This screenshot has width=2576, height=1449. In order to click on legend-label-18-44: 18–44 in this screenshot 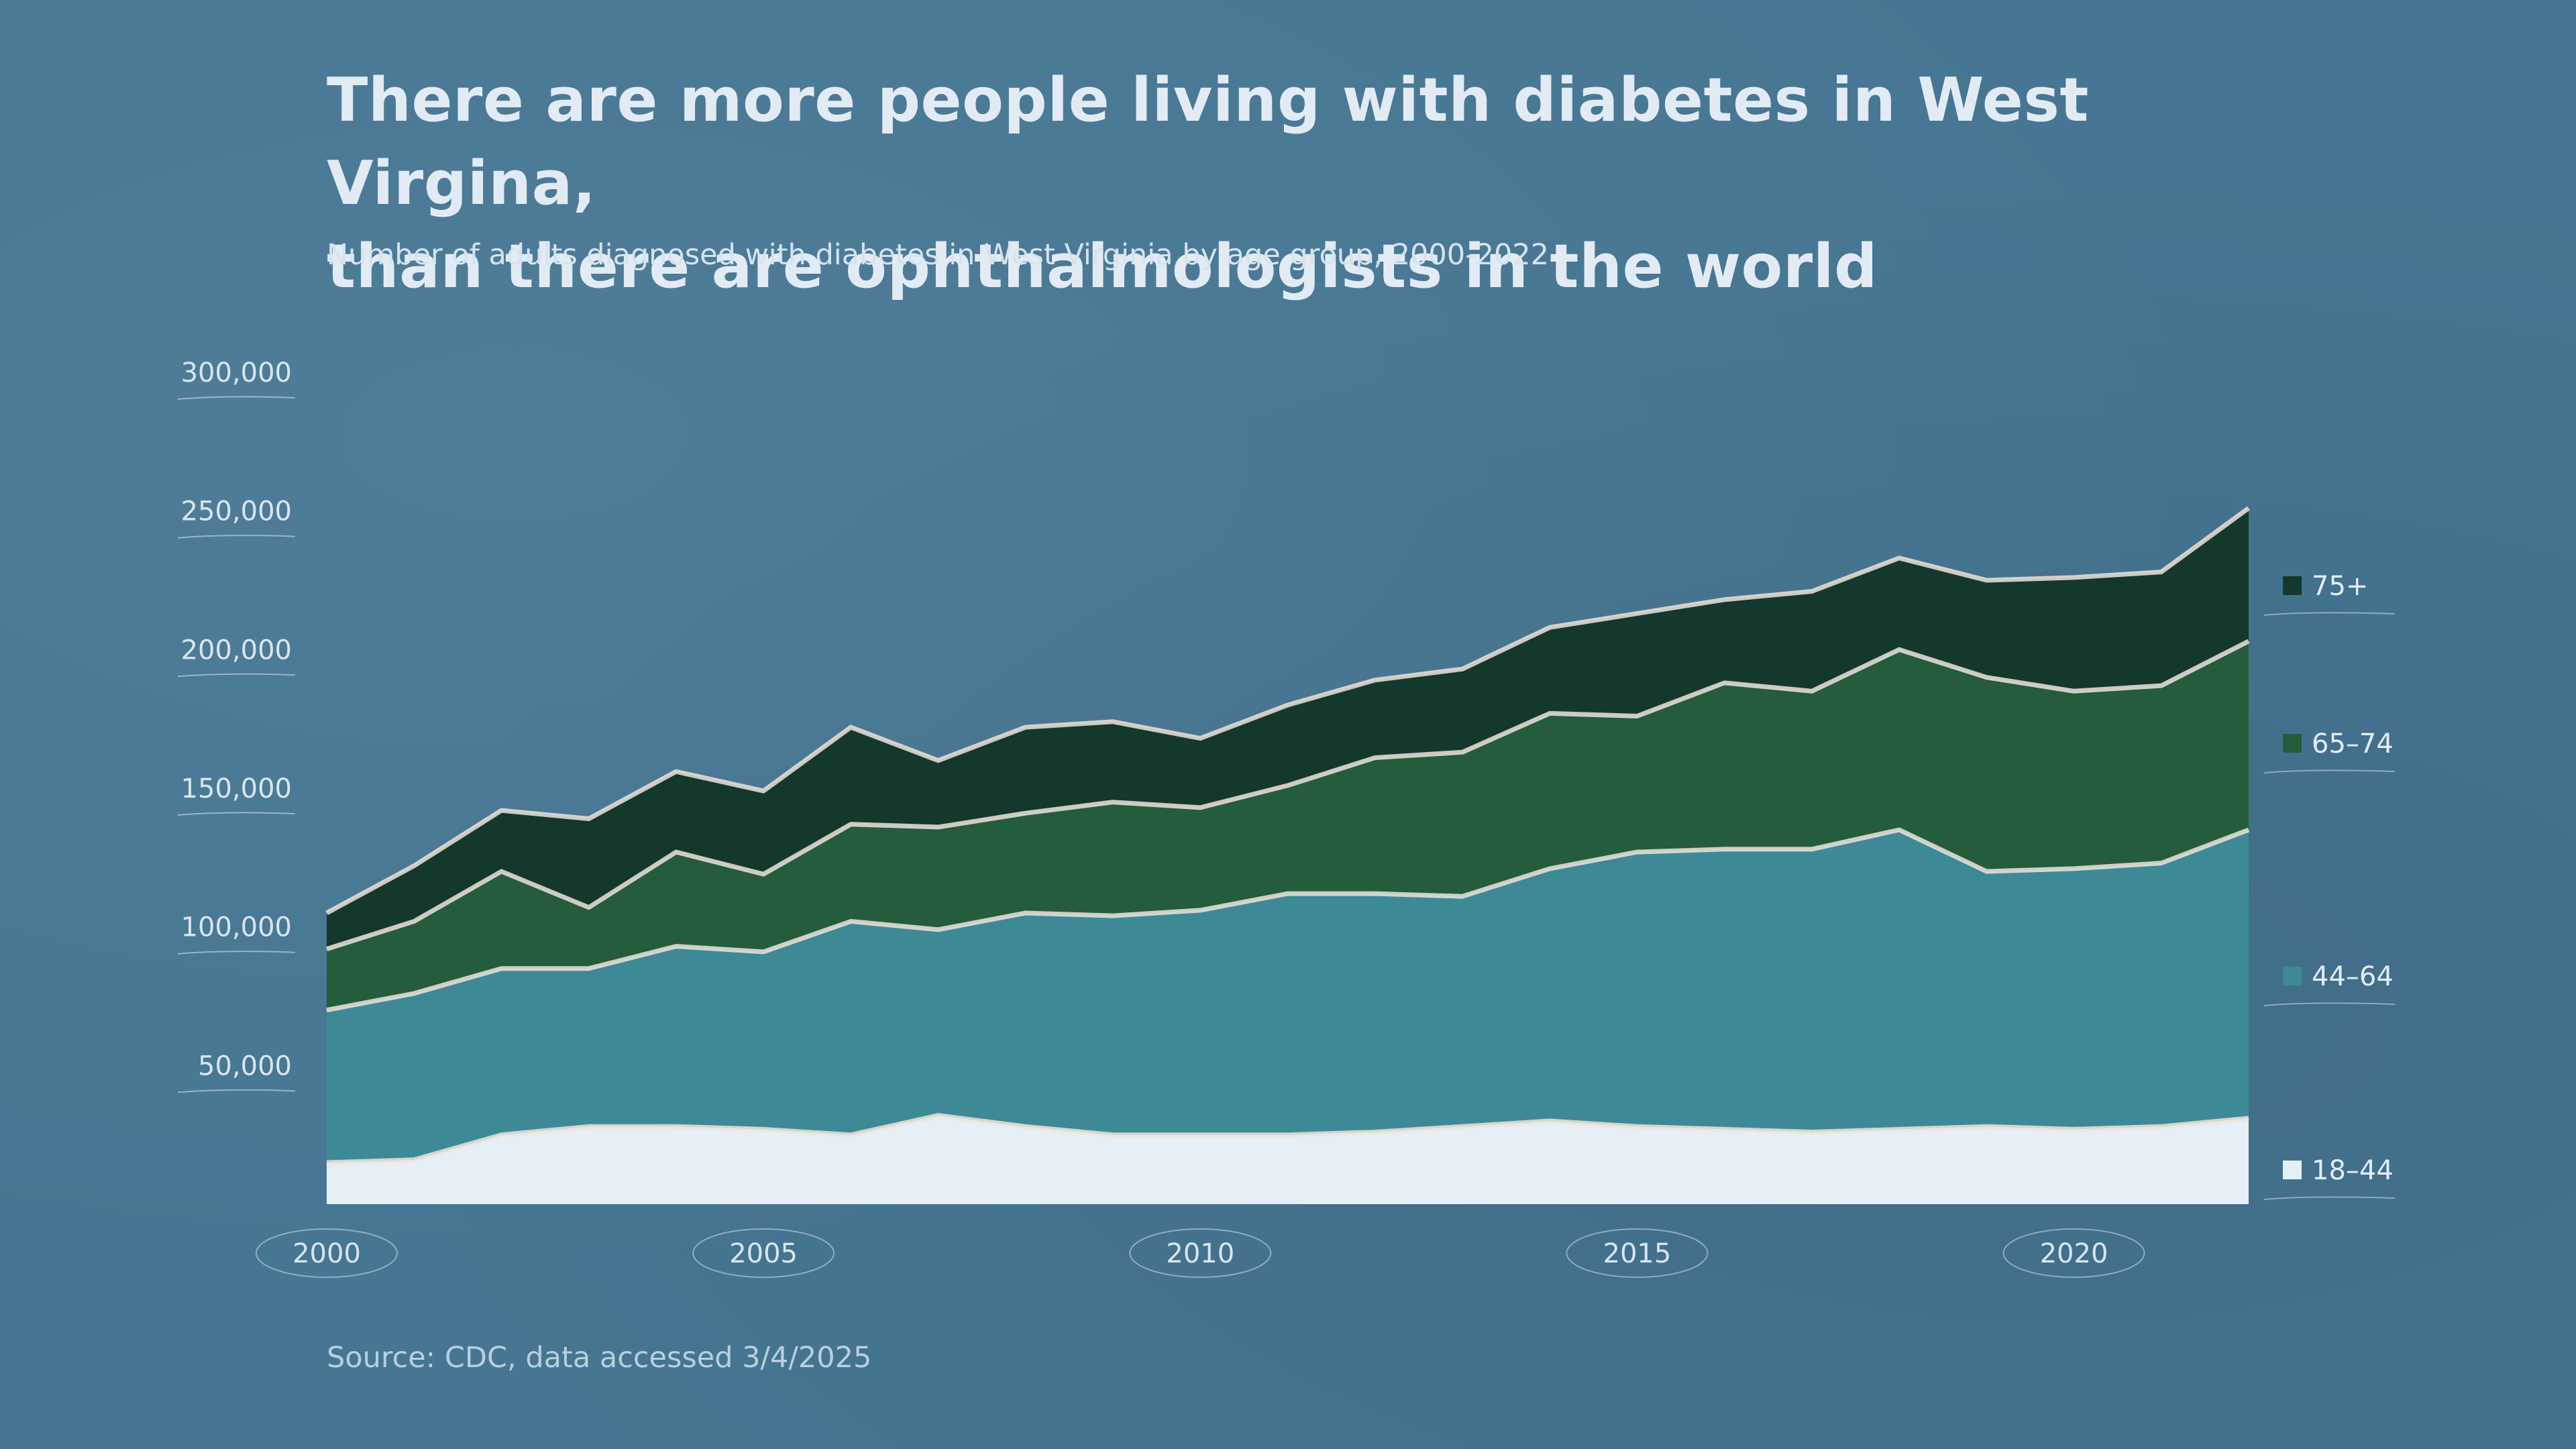, I will do `click(2353, 1170)`.